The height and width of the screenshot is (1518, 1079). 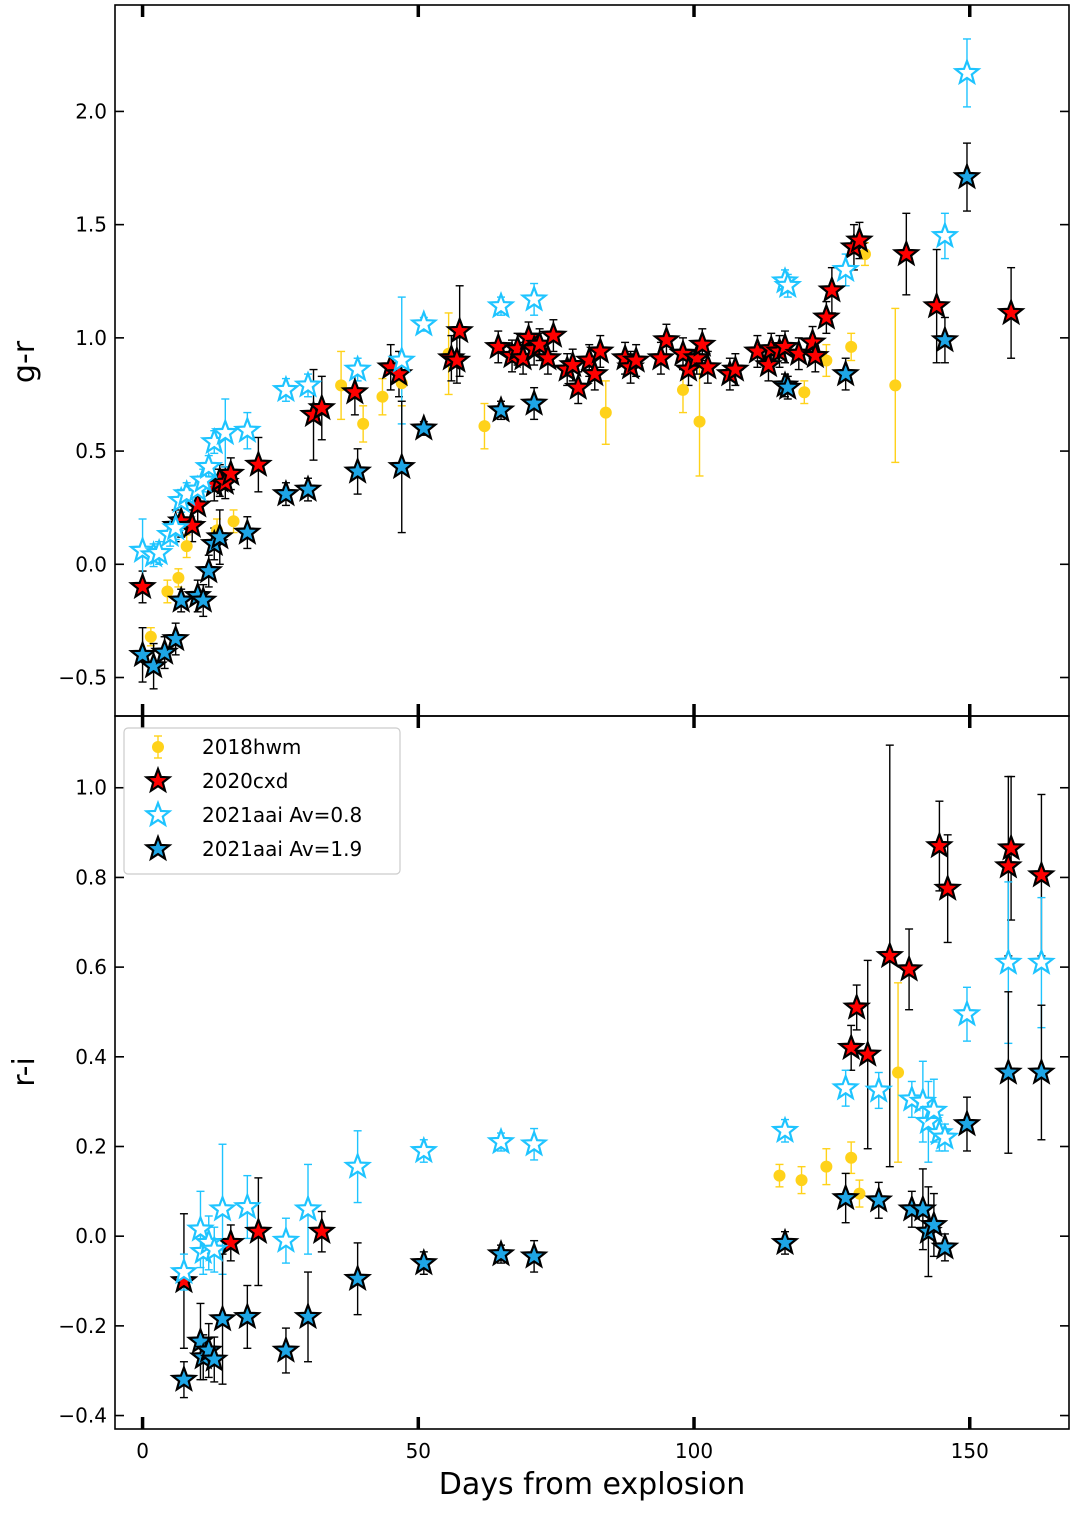 I want to click on y-tick-label: 0.6, so click(x=91, y=967).